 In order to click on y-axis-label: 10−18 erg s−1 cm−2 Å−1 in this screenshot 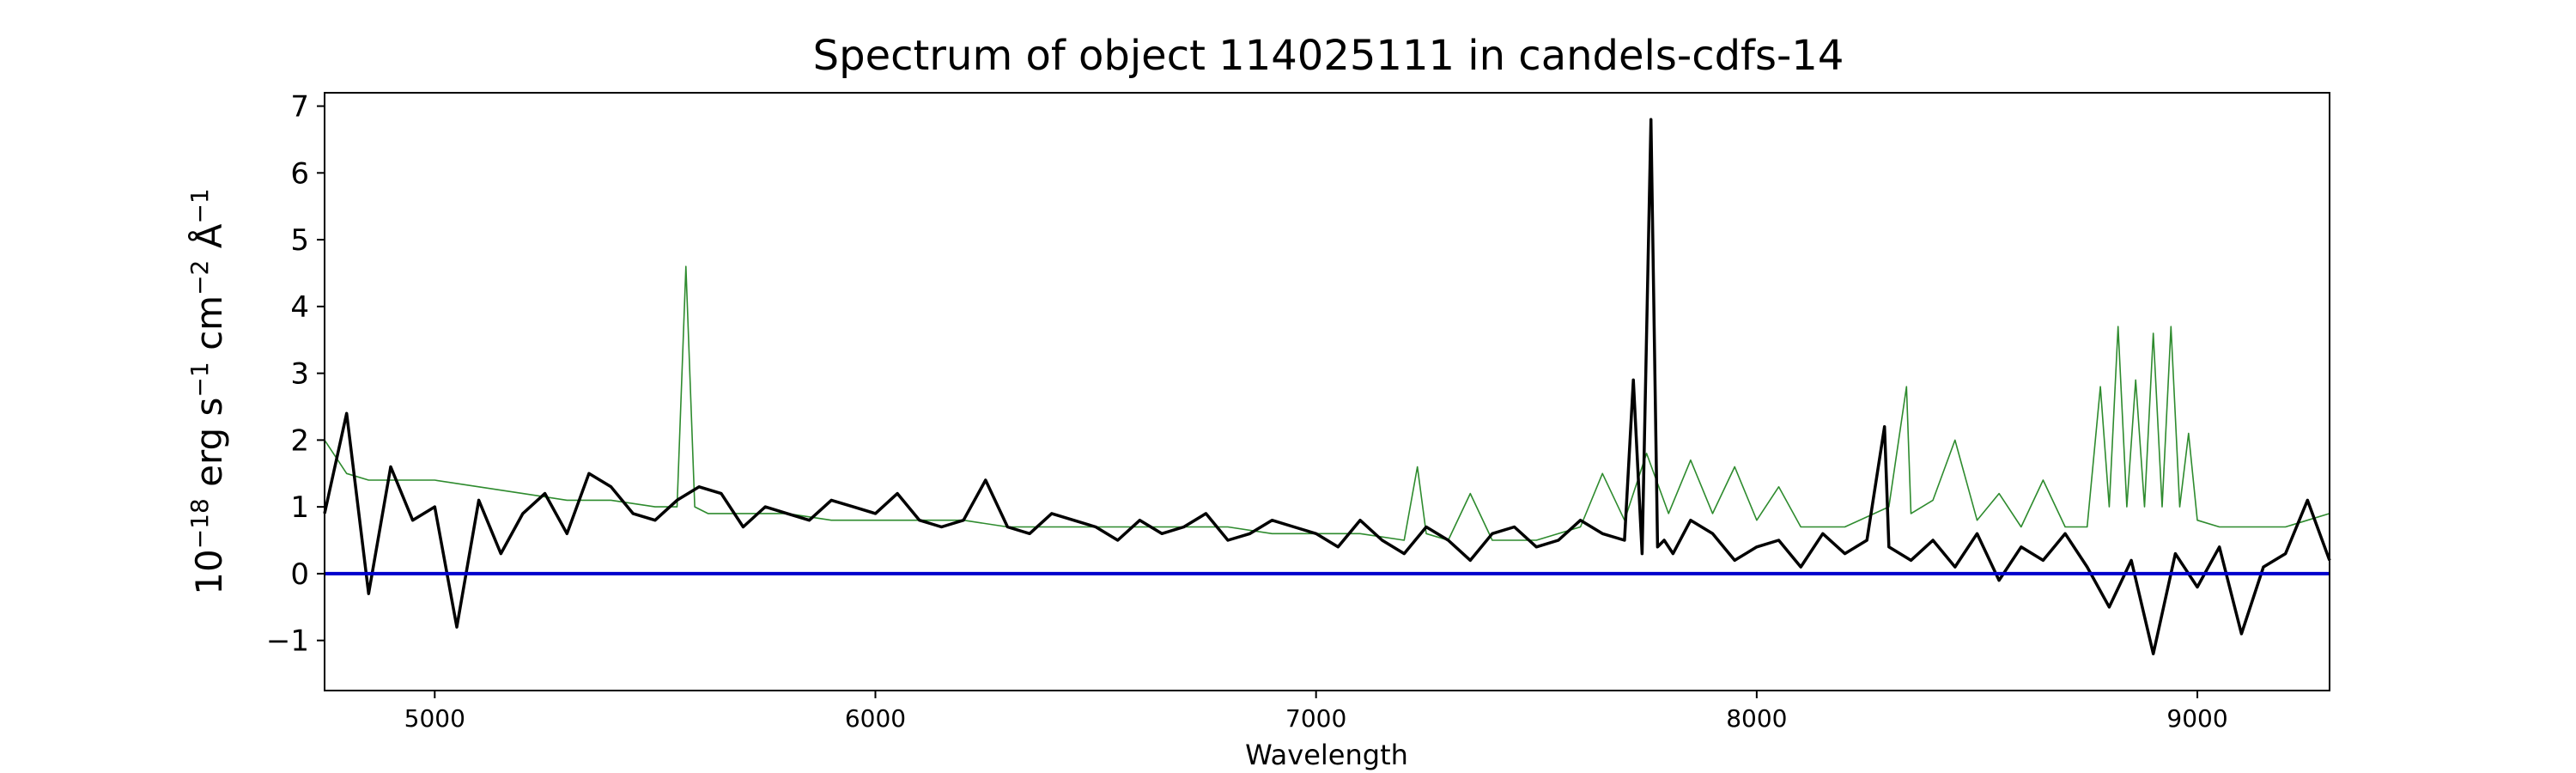, I will do `click(207, 391)`.